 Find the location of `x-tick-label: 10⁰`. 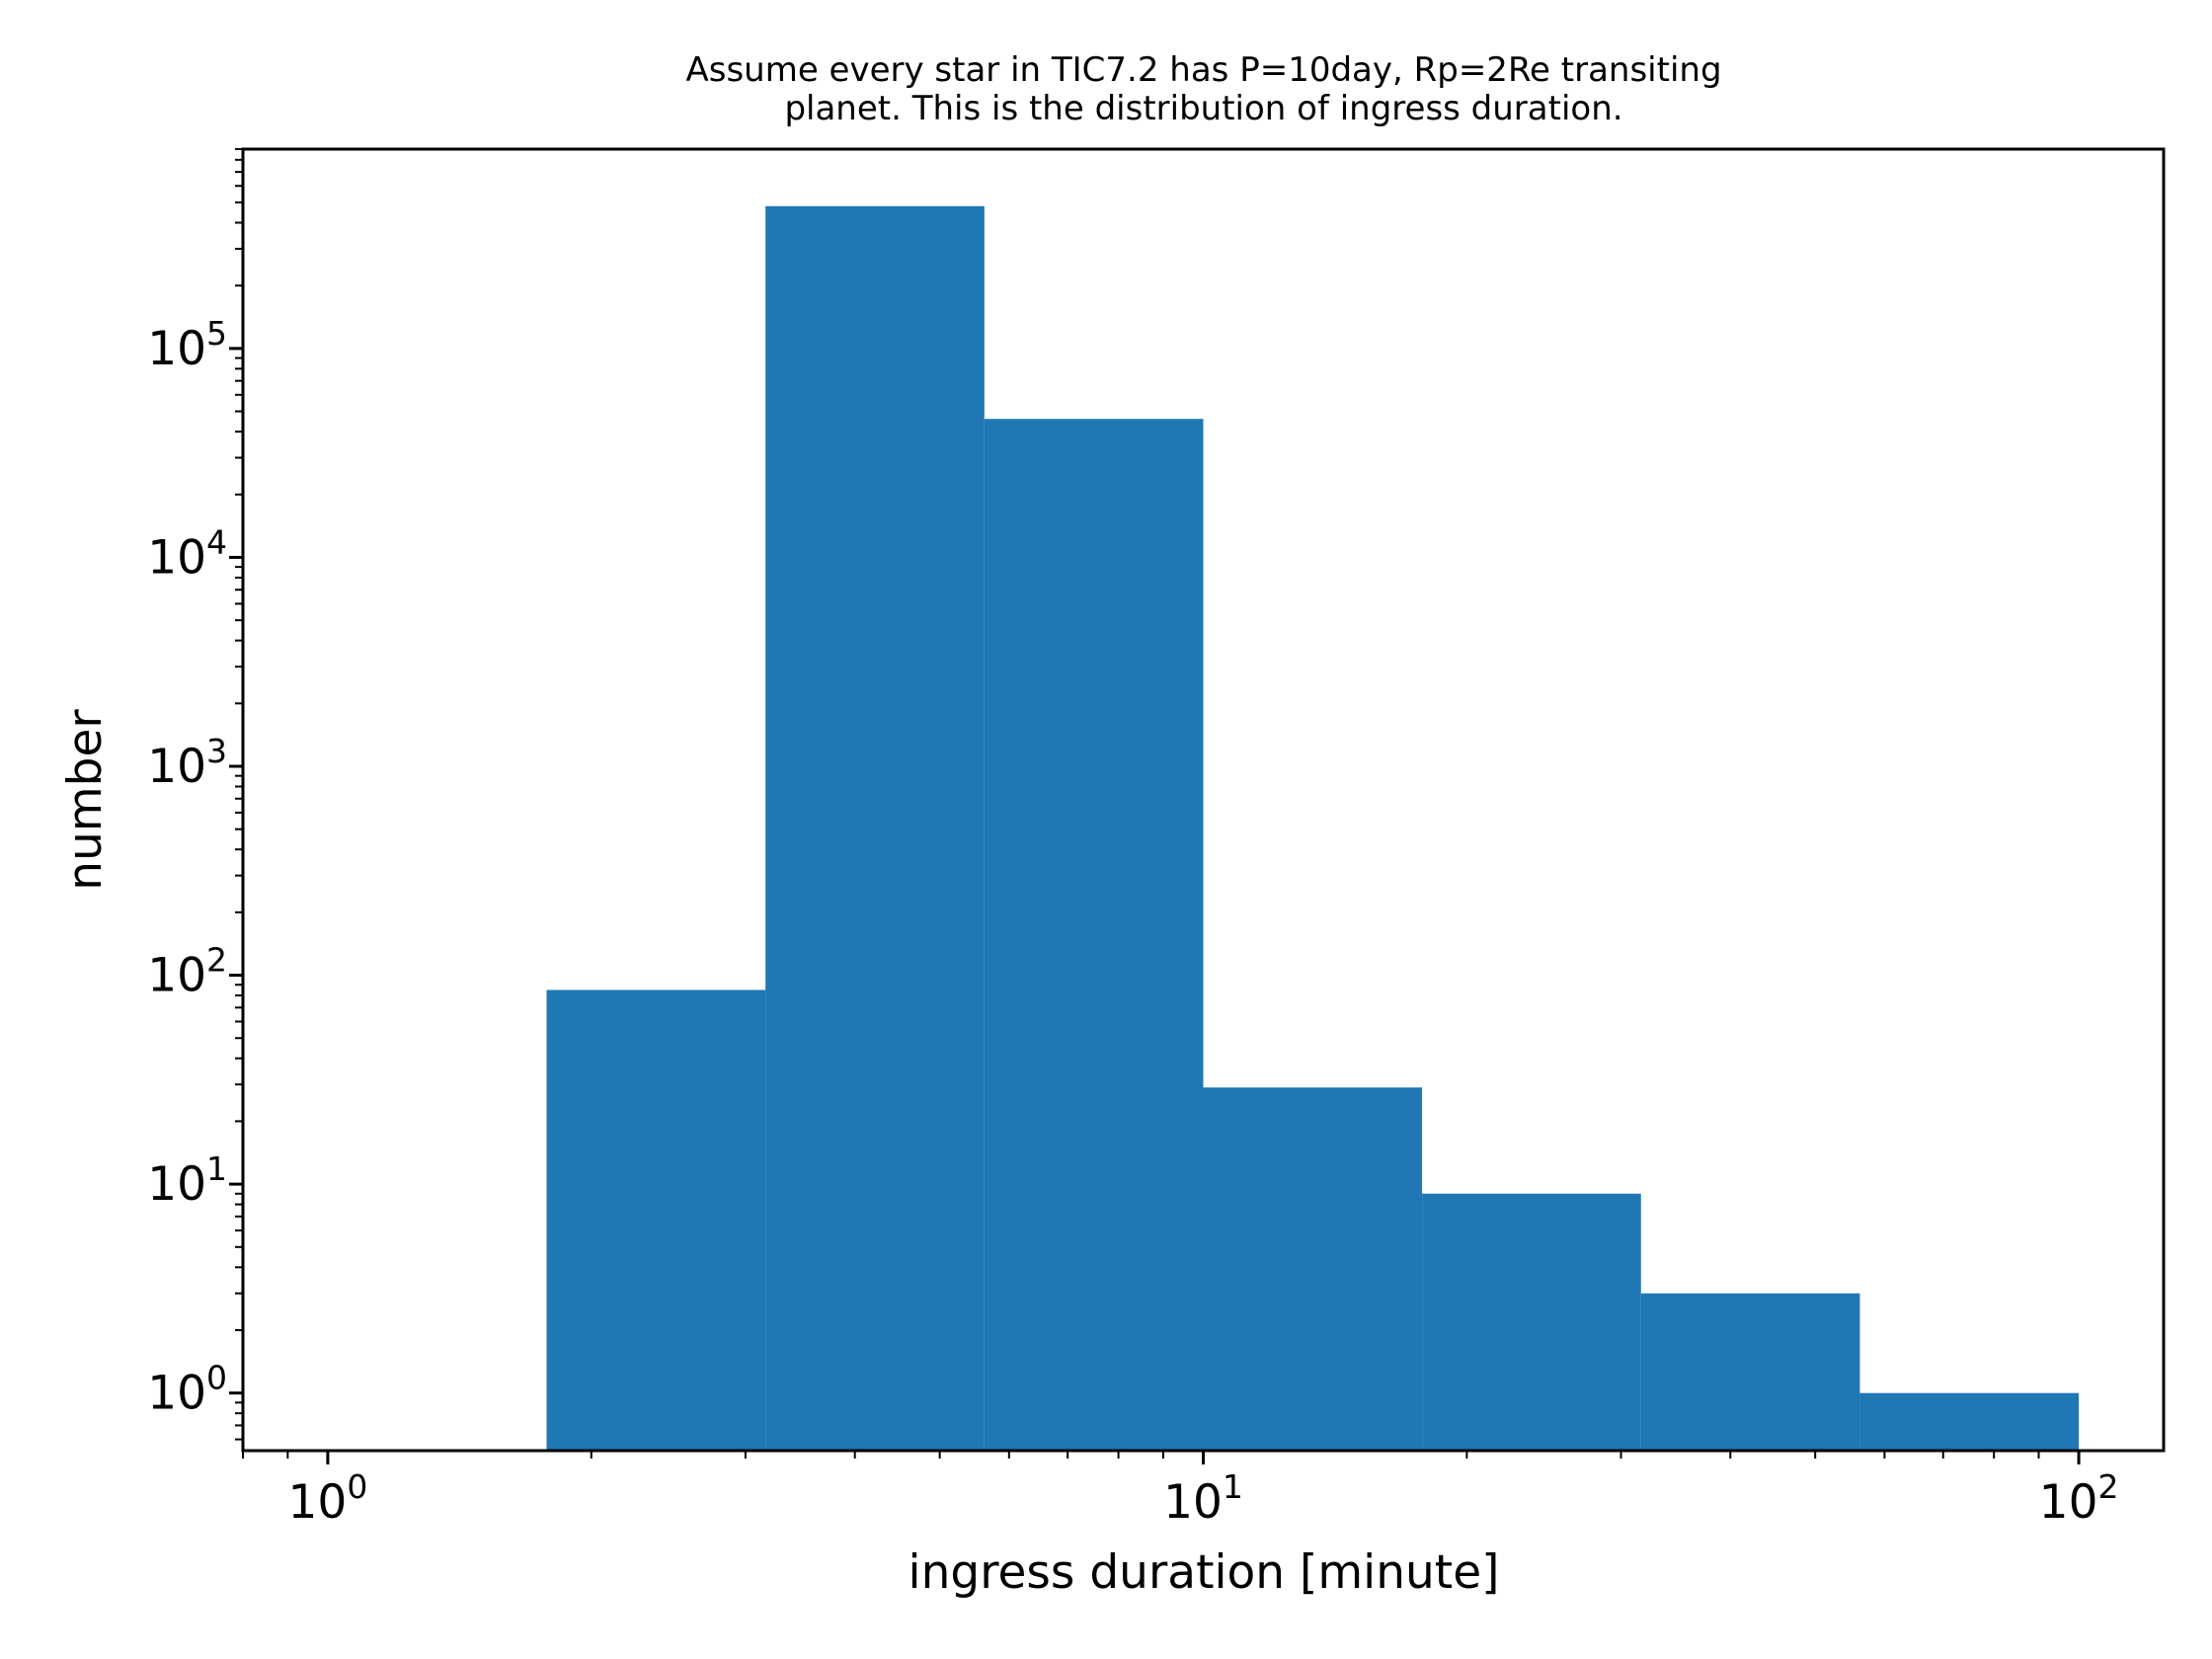

x-tick-label: 10⁰ is located at coordinates (328, 1499).